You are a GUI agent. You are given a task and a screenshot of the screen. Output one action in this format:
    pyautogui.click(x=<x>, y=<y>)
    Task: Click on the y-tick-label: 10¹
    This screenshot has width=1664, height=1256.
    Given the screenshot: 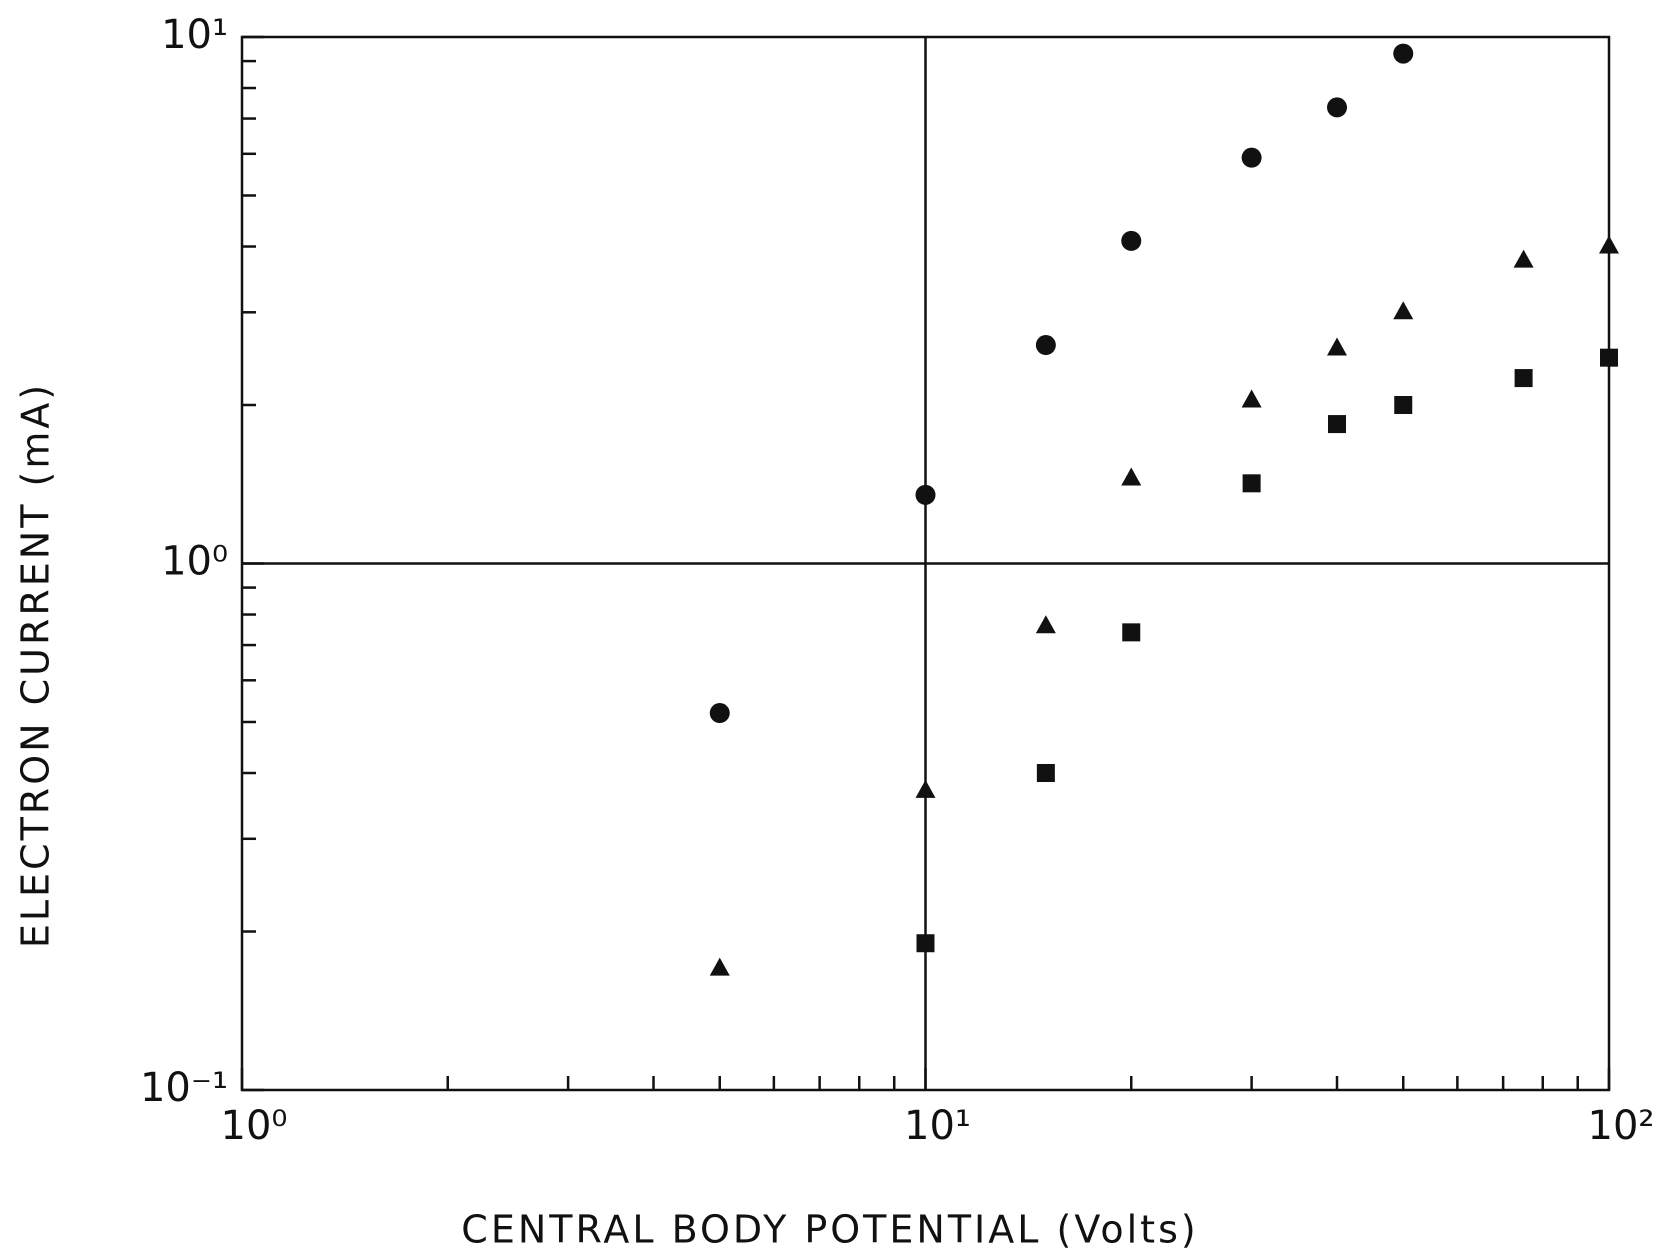 What is the action you would take?
    pyautogui.click(x=194, y=35)
    